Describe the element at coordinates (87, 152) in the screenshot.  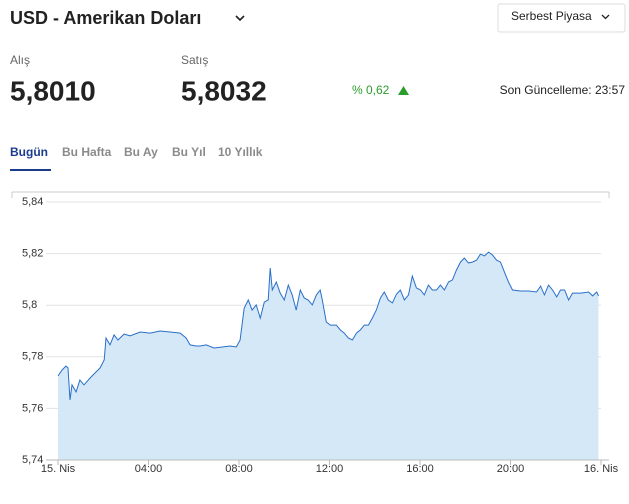
I see `tab: Bu Hafta` at that location.